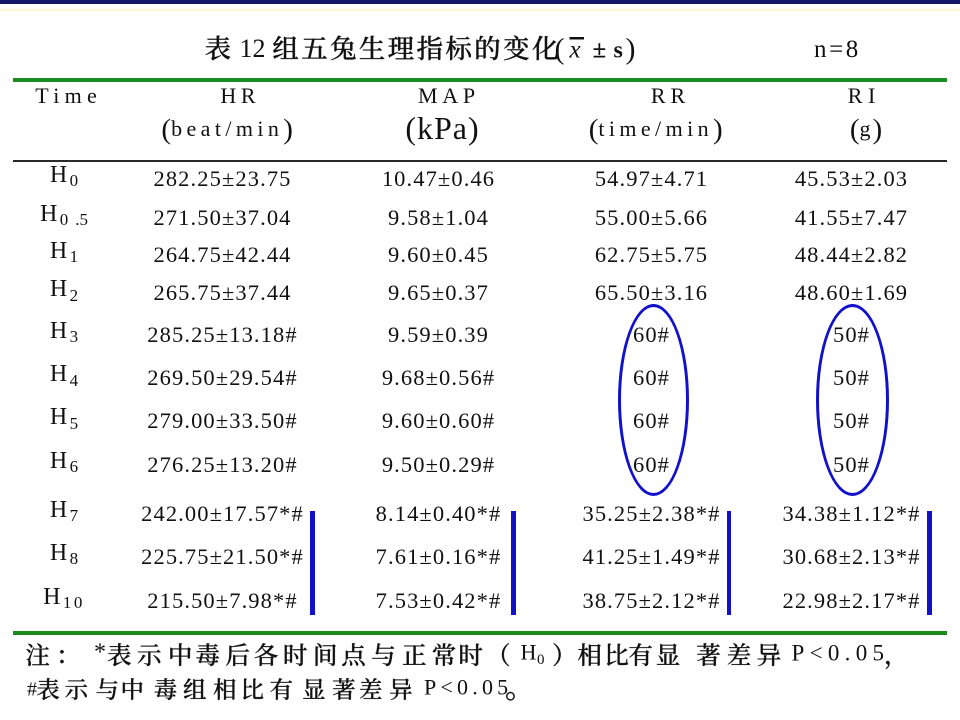 The image size is (960, 720). I want to click on svg-text: 0, so click(541, 660).